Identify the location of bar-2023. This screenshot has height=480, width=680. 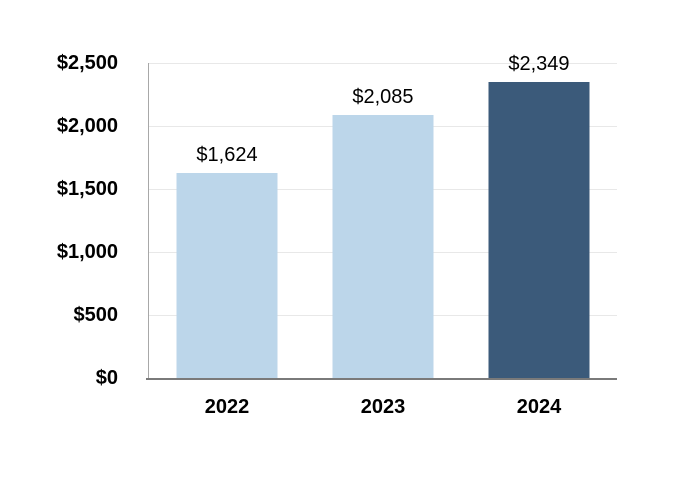
(383, 246).